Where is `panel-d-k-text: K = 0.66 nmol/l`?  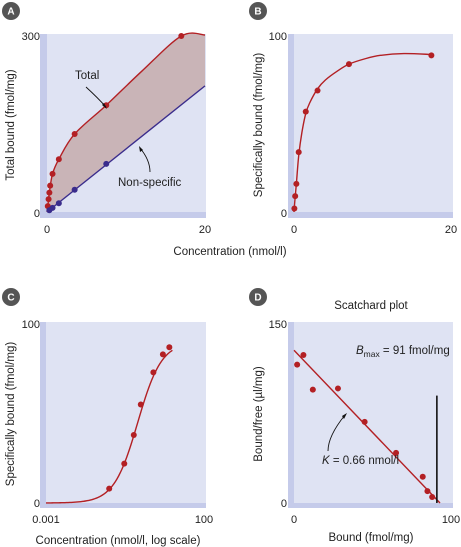 panel-d-k-text: K = 0.66 nmol/l is located at coordinates (360, 461).